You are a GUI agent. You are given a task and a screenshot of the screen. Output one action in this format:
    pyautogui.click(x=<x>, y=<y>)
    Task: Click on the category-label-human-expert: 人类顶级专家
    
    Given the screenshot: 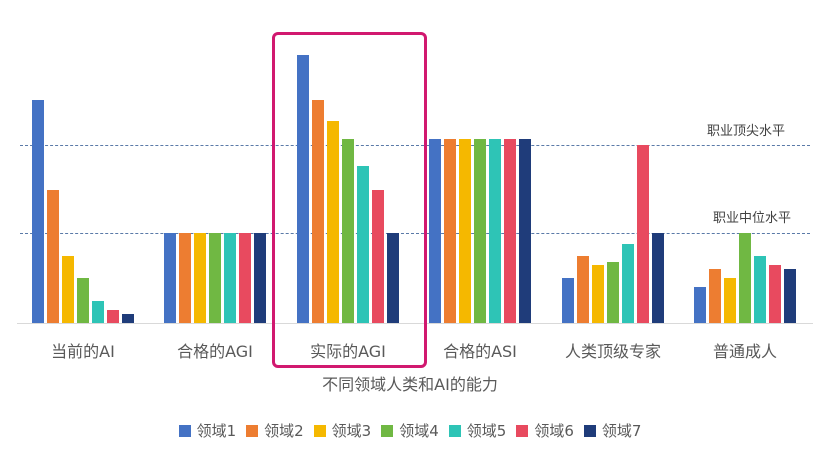 What is the action you would take?
    pyautogui.click(x=612, y=351)
    